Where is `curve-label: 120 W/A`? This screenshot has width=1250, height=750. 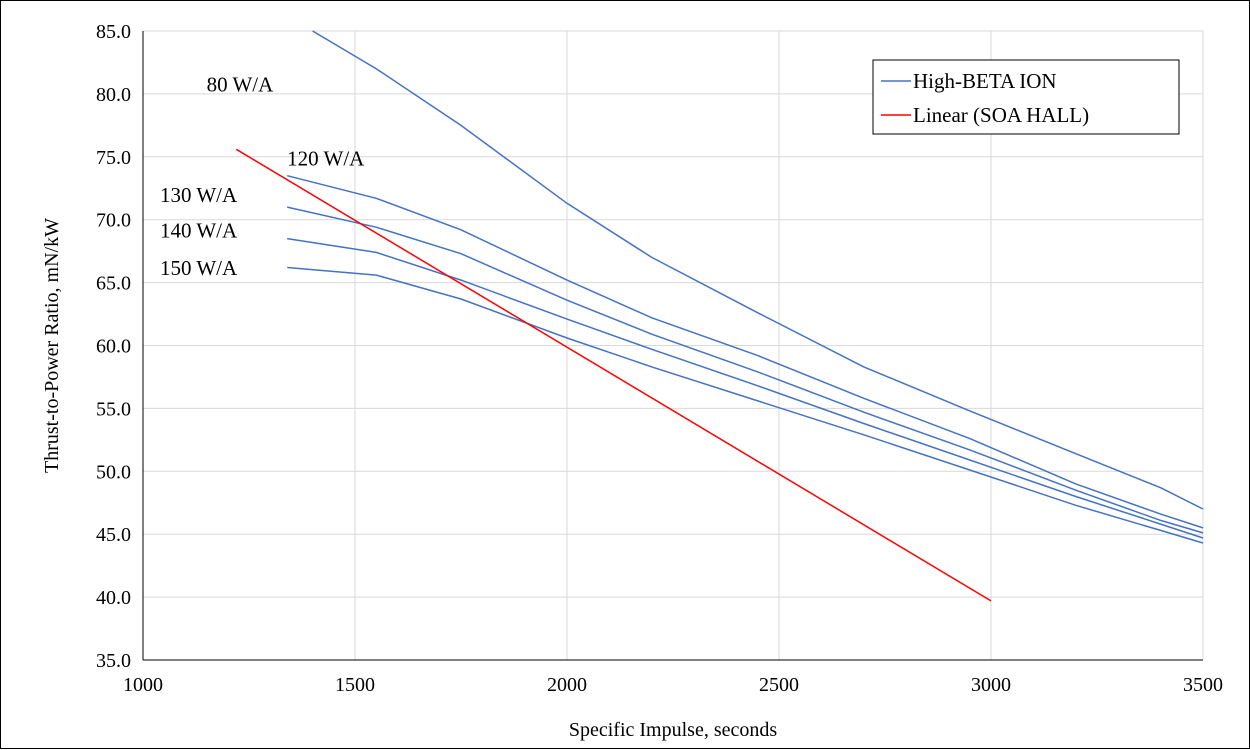
curve-label: 120 W/A is located at coordinates (326, 159).